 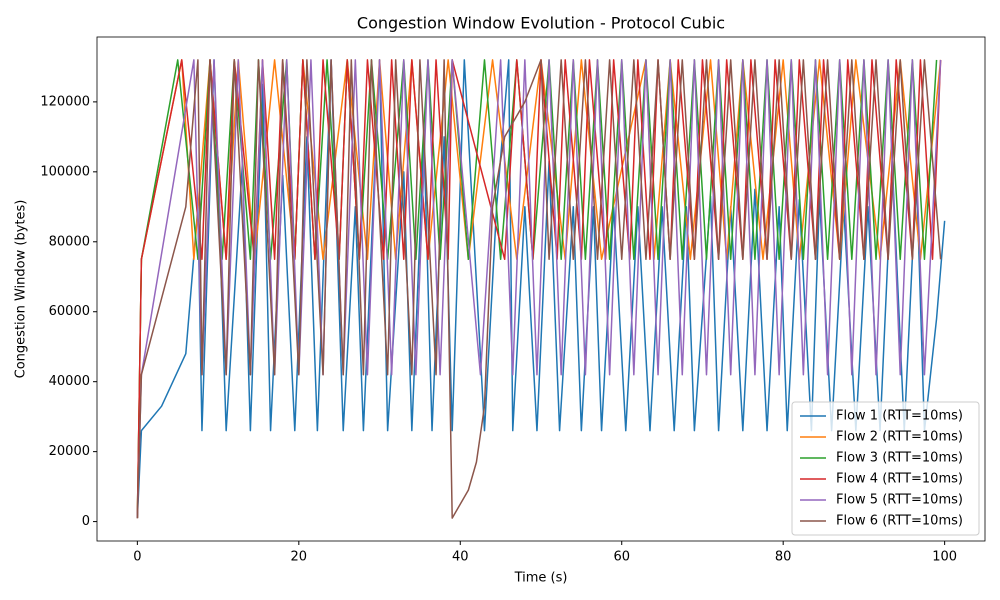 I want to click on y-tick-label: 100000, so click(x=65, y=171).